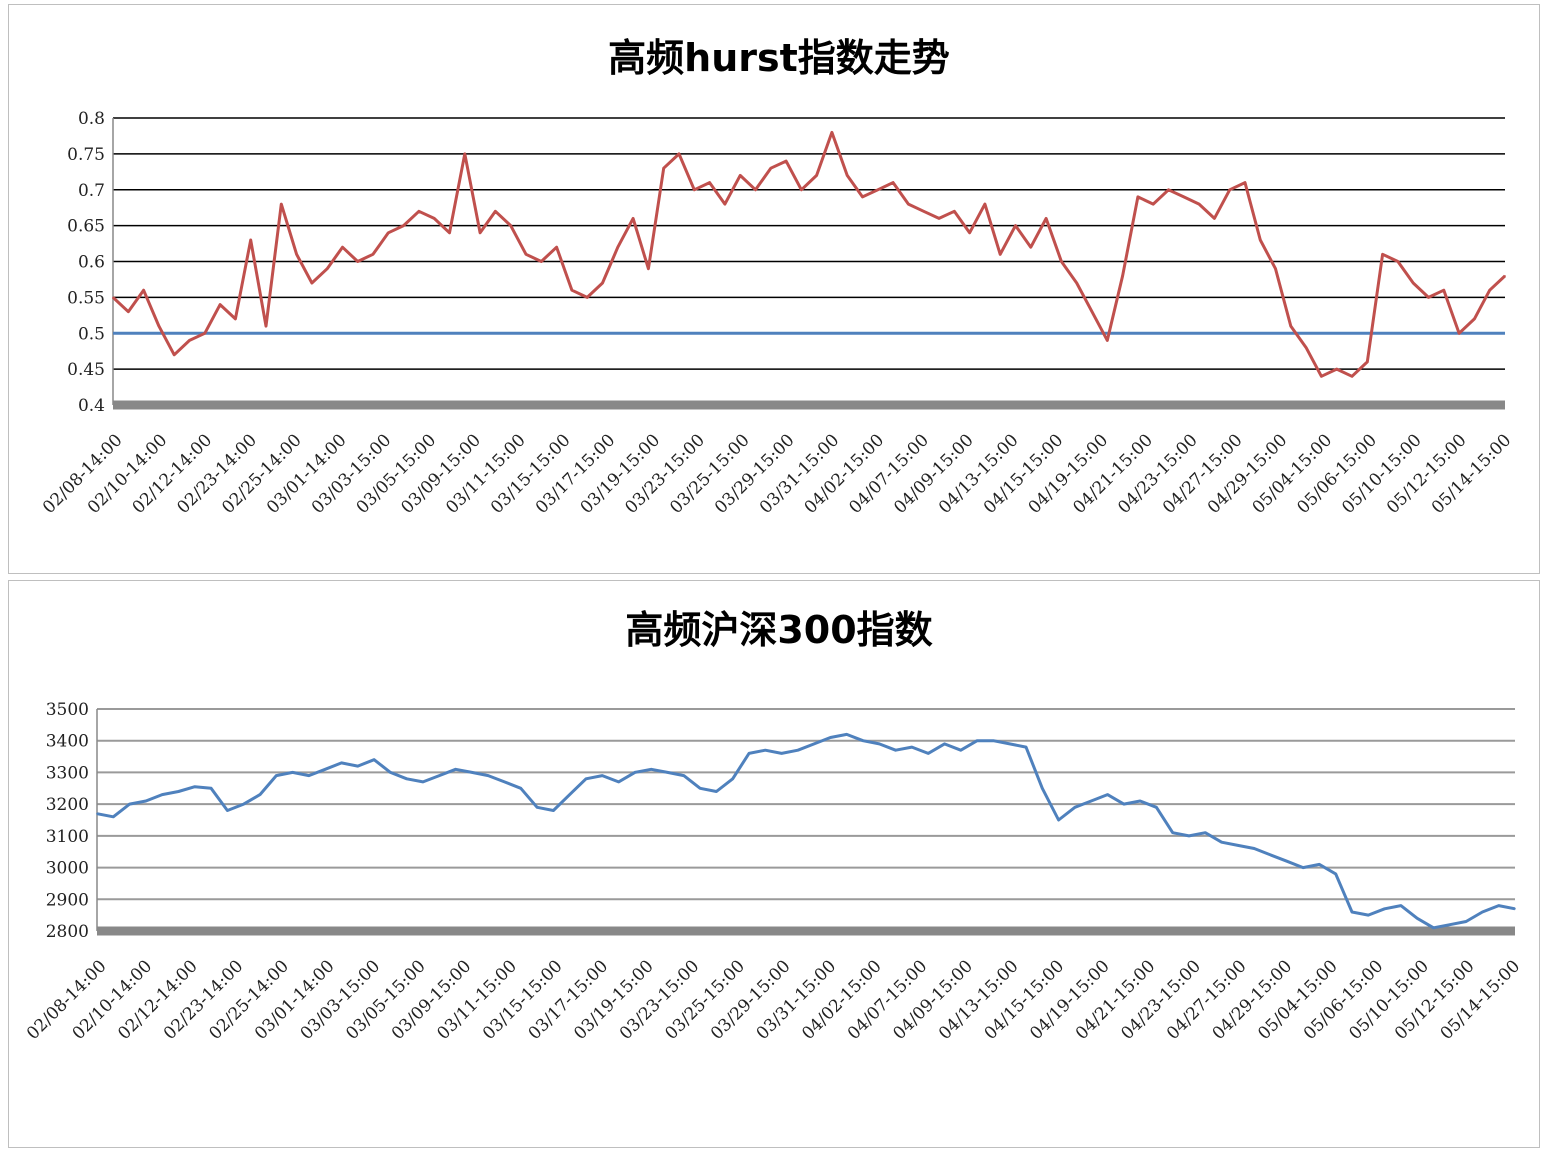  Describe the element at coordinates (91, 263) in the screenshot. I see `y-tick-label: 0.6` at that location.